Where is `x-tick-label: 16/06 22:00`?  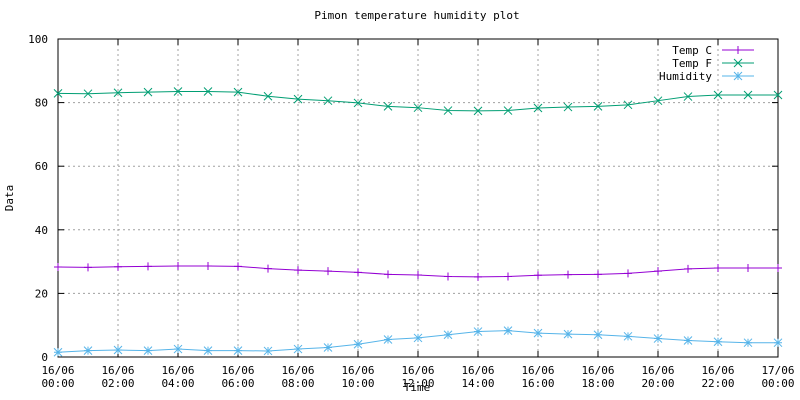
x-tick-label: 16/06 22:00 is located at coordinates (717, 377).